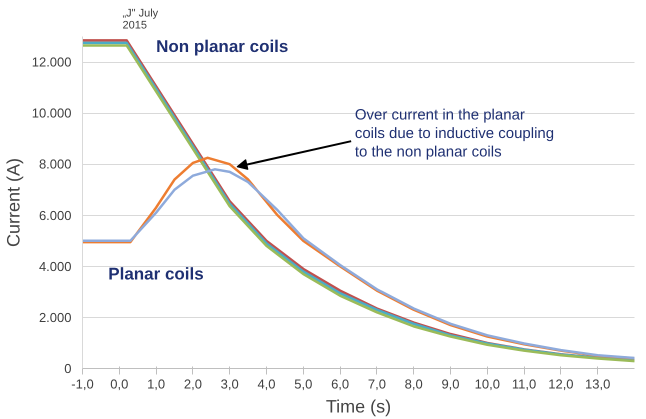  I want to click on x-tick-label: 4,0, so click(266, 384).